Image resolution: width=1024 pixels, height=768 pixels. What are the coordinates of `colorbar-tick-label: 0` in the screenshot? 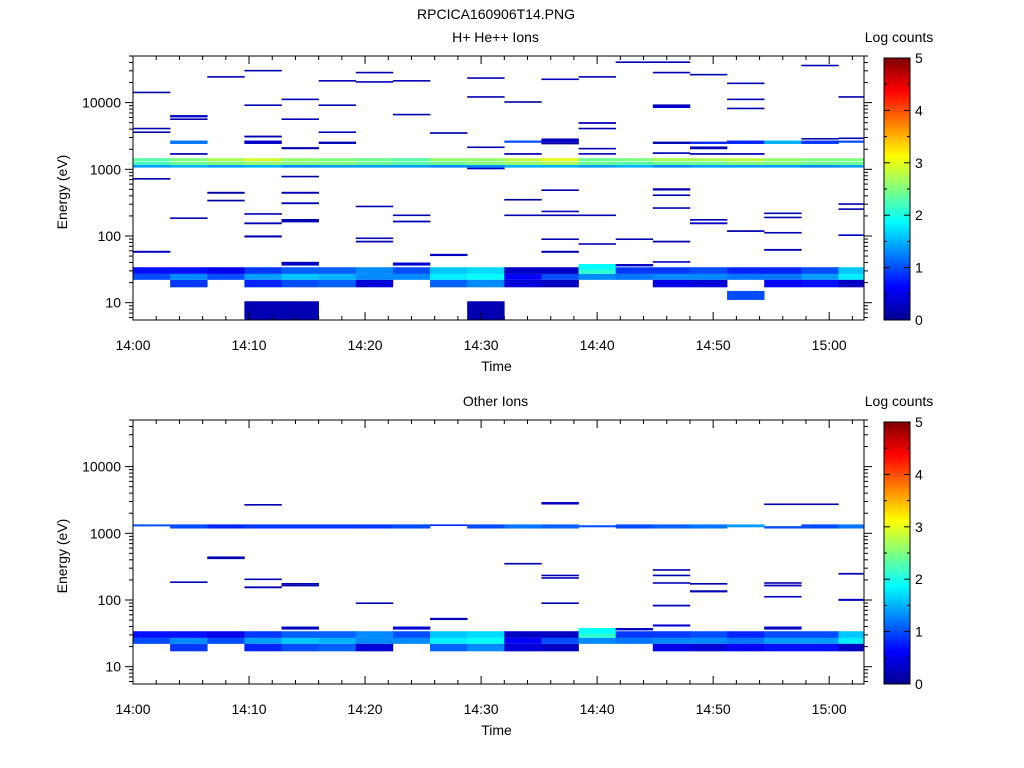 It's located at (919, 684).